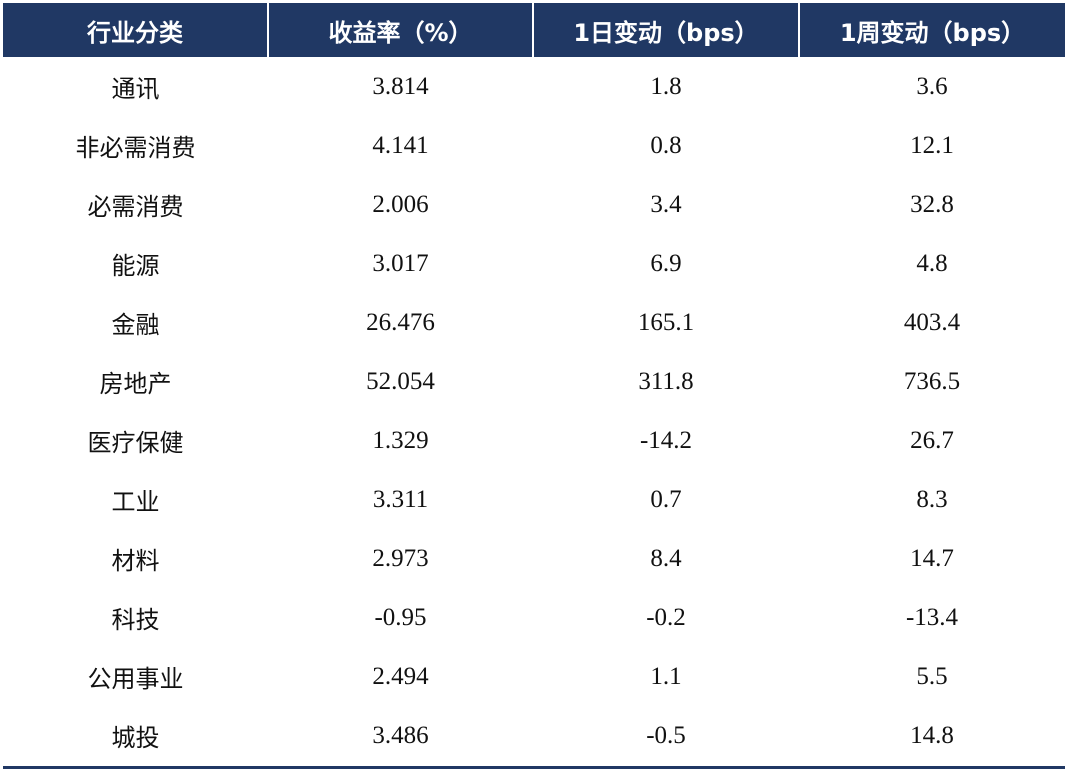 The height and width of the screenshot is (773, 1070). Describe the element at coordinates (534, 322) in the screenshot. I see `table-row: 金融 26.476 165.1 403.4` at that location.